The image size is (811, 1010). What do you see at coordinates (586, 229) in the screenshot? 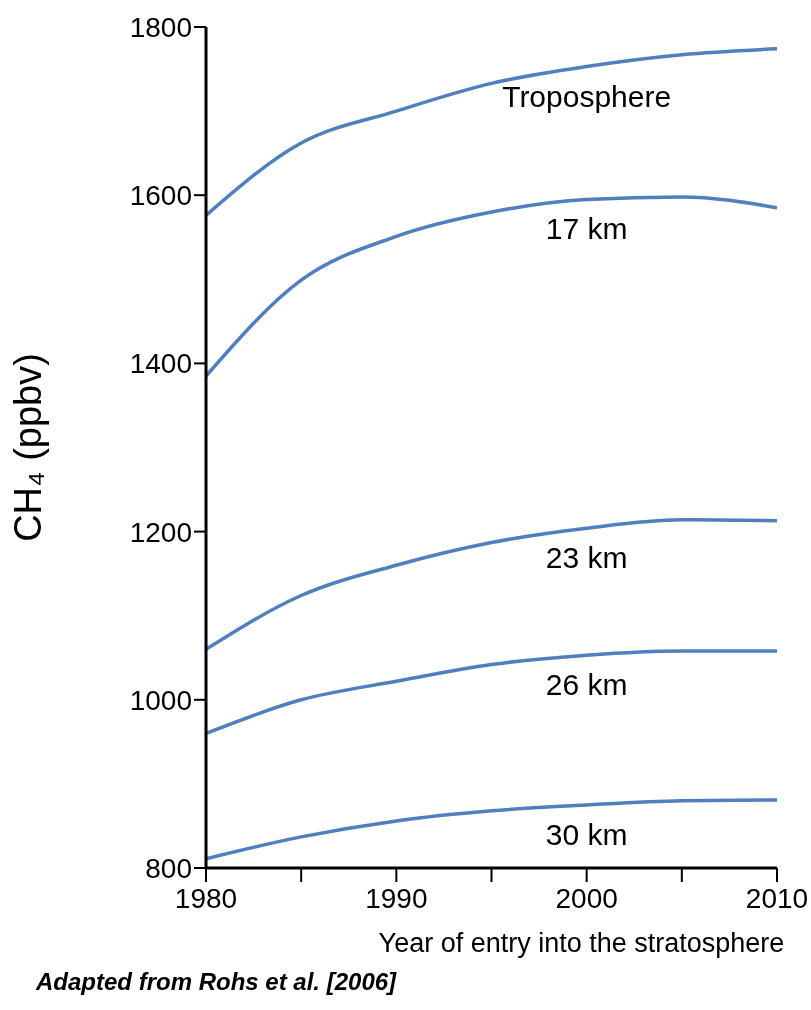
I see `series-label: 17 km` at bounding box center [586, 229].